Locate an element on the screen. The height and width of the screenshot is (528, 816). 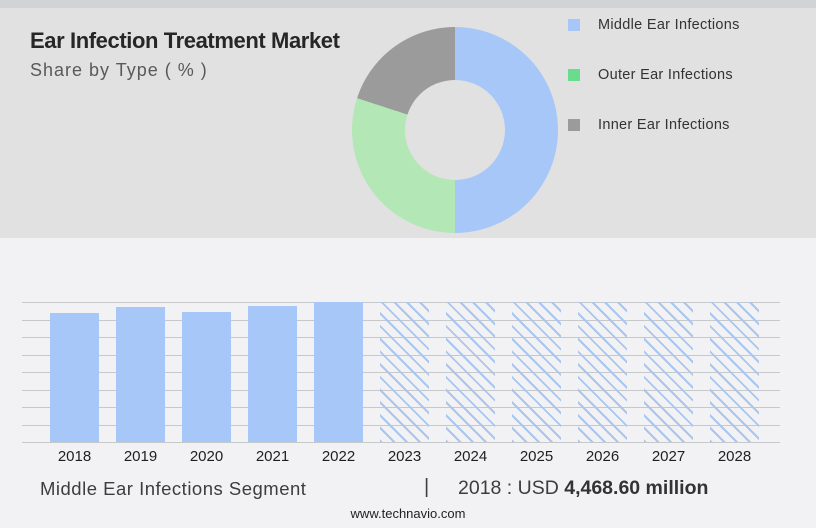
bar-2021 is located at coordinates (272, 374).